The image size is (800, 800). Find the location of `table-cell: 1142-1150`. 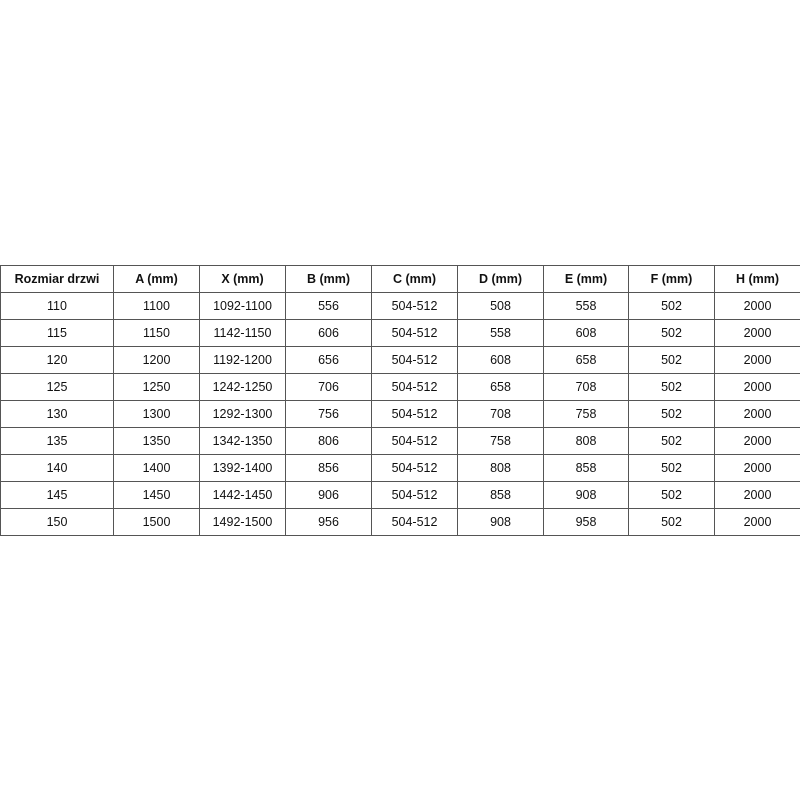

table-cell: 1142-1150 is located at coordinates (242, 333).